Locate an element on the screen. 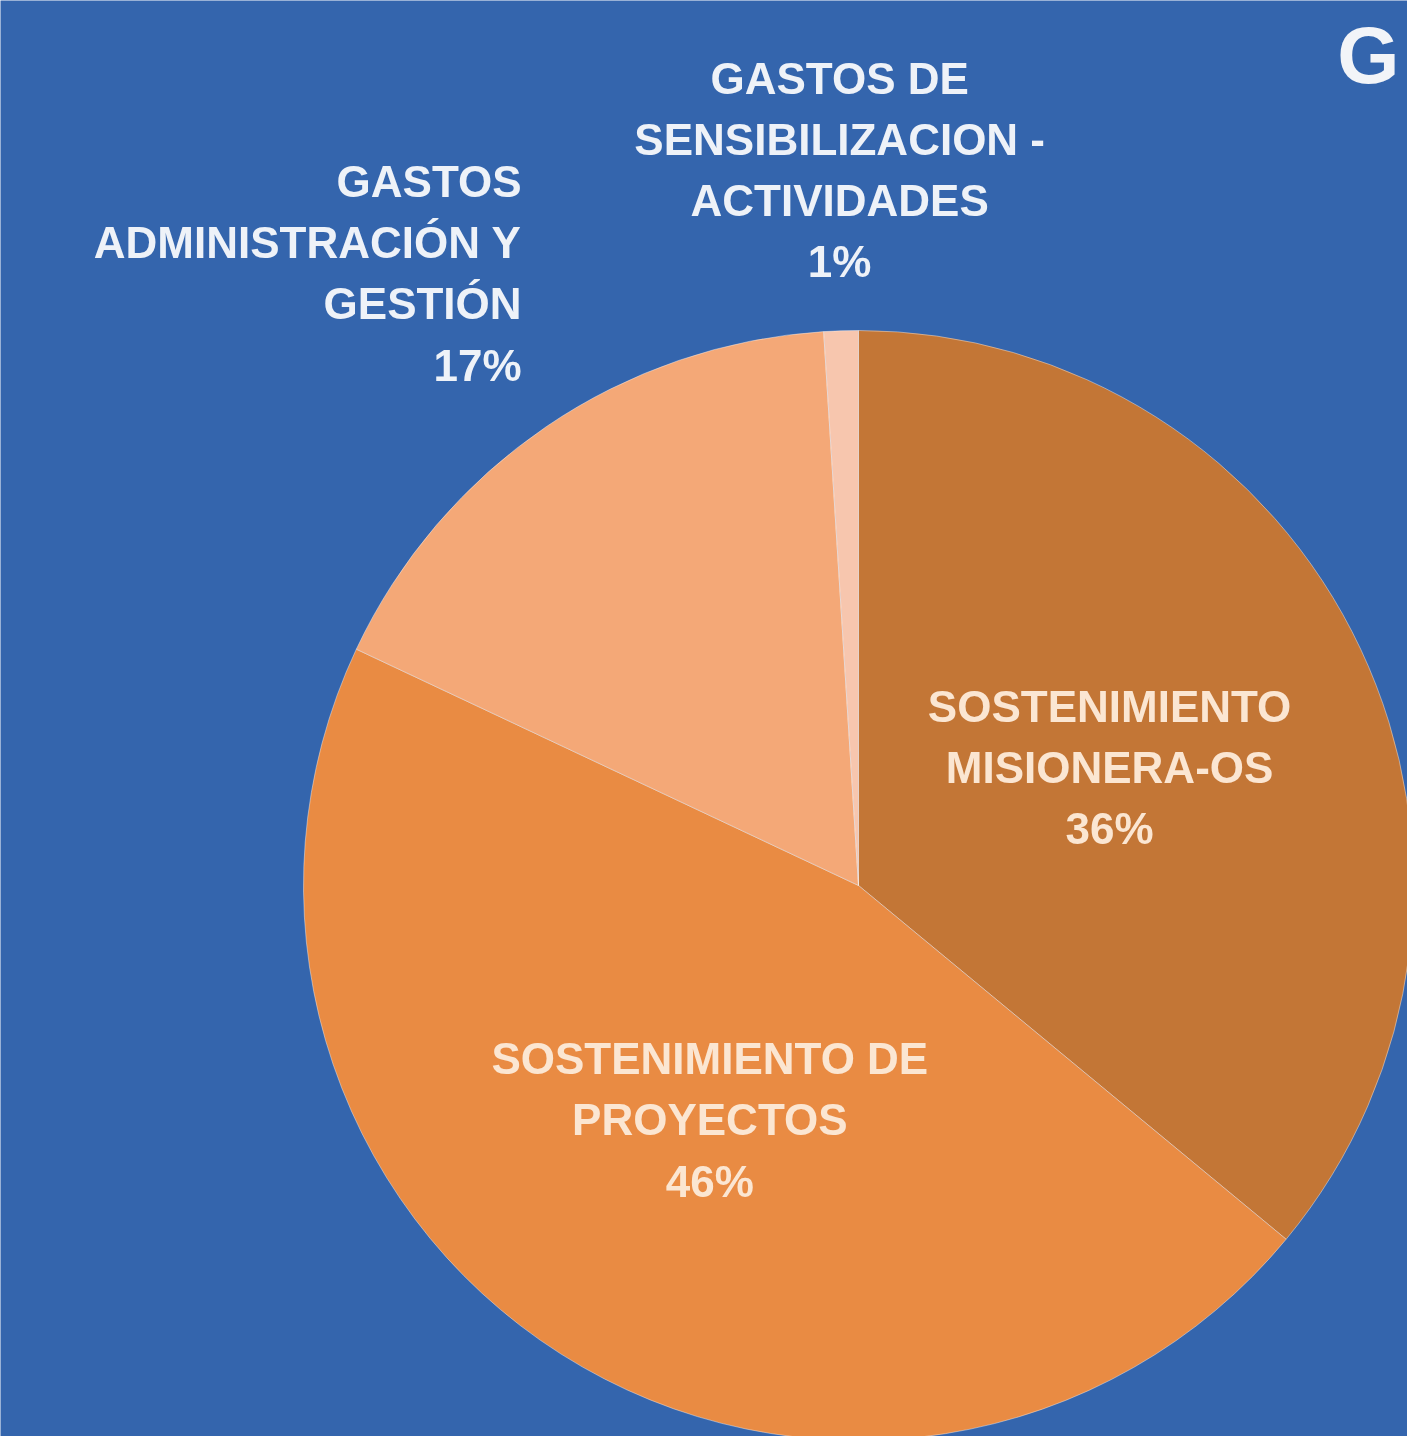 This screenshot has height=1436, width=1407. data-label: 1% is located at coordinates (839, 262).